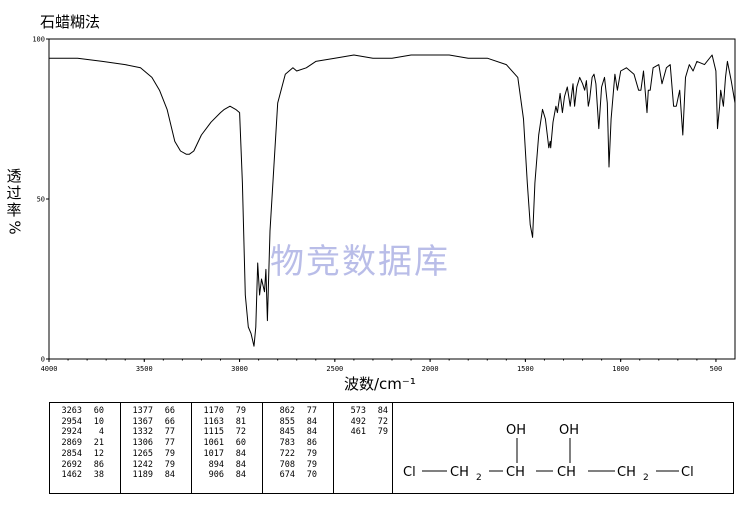 The width and height of the screenshot is (737, 510). What do you see at coordinates (358, 411) in the screenshot?
I see `peak-wavenumber: 573` at bounding box center [358, 411].